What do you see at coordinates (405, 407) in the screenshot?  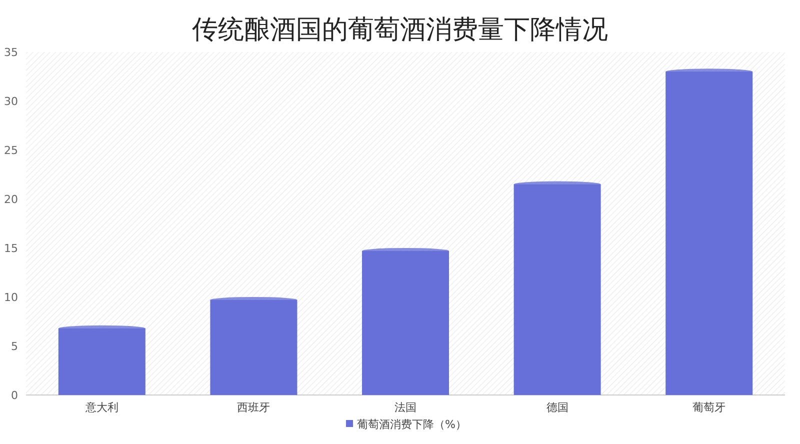 I see `x-tick-label: 法国` at bounding box center [405, 407].